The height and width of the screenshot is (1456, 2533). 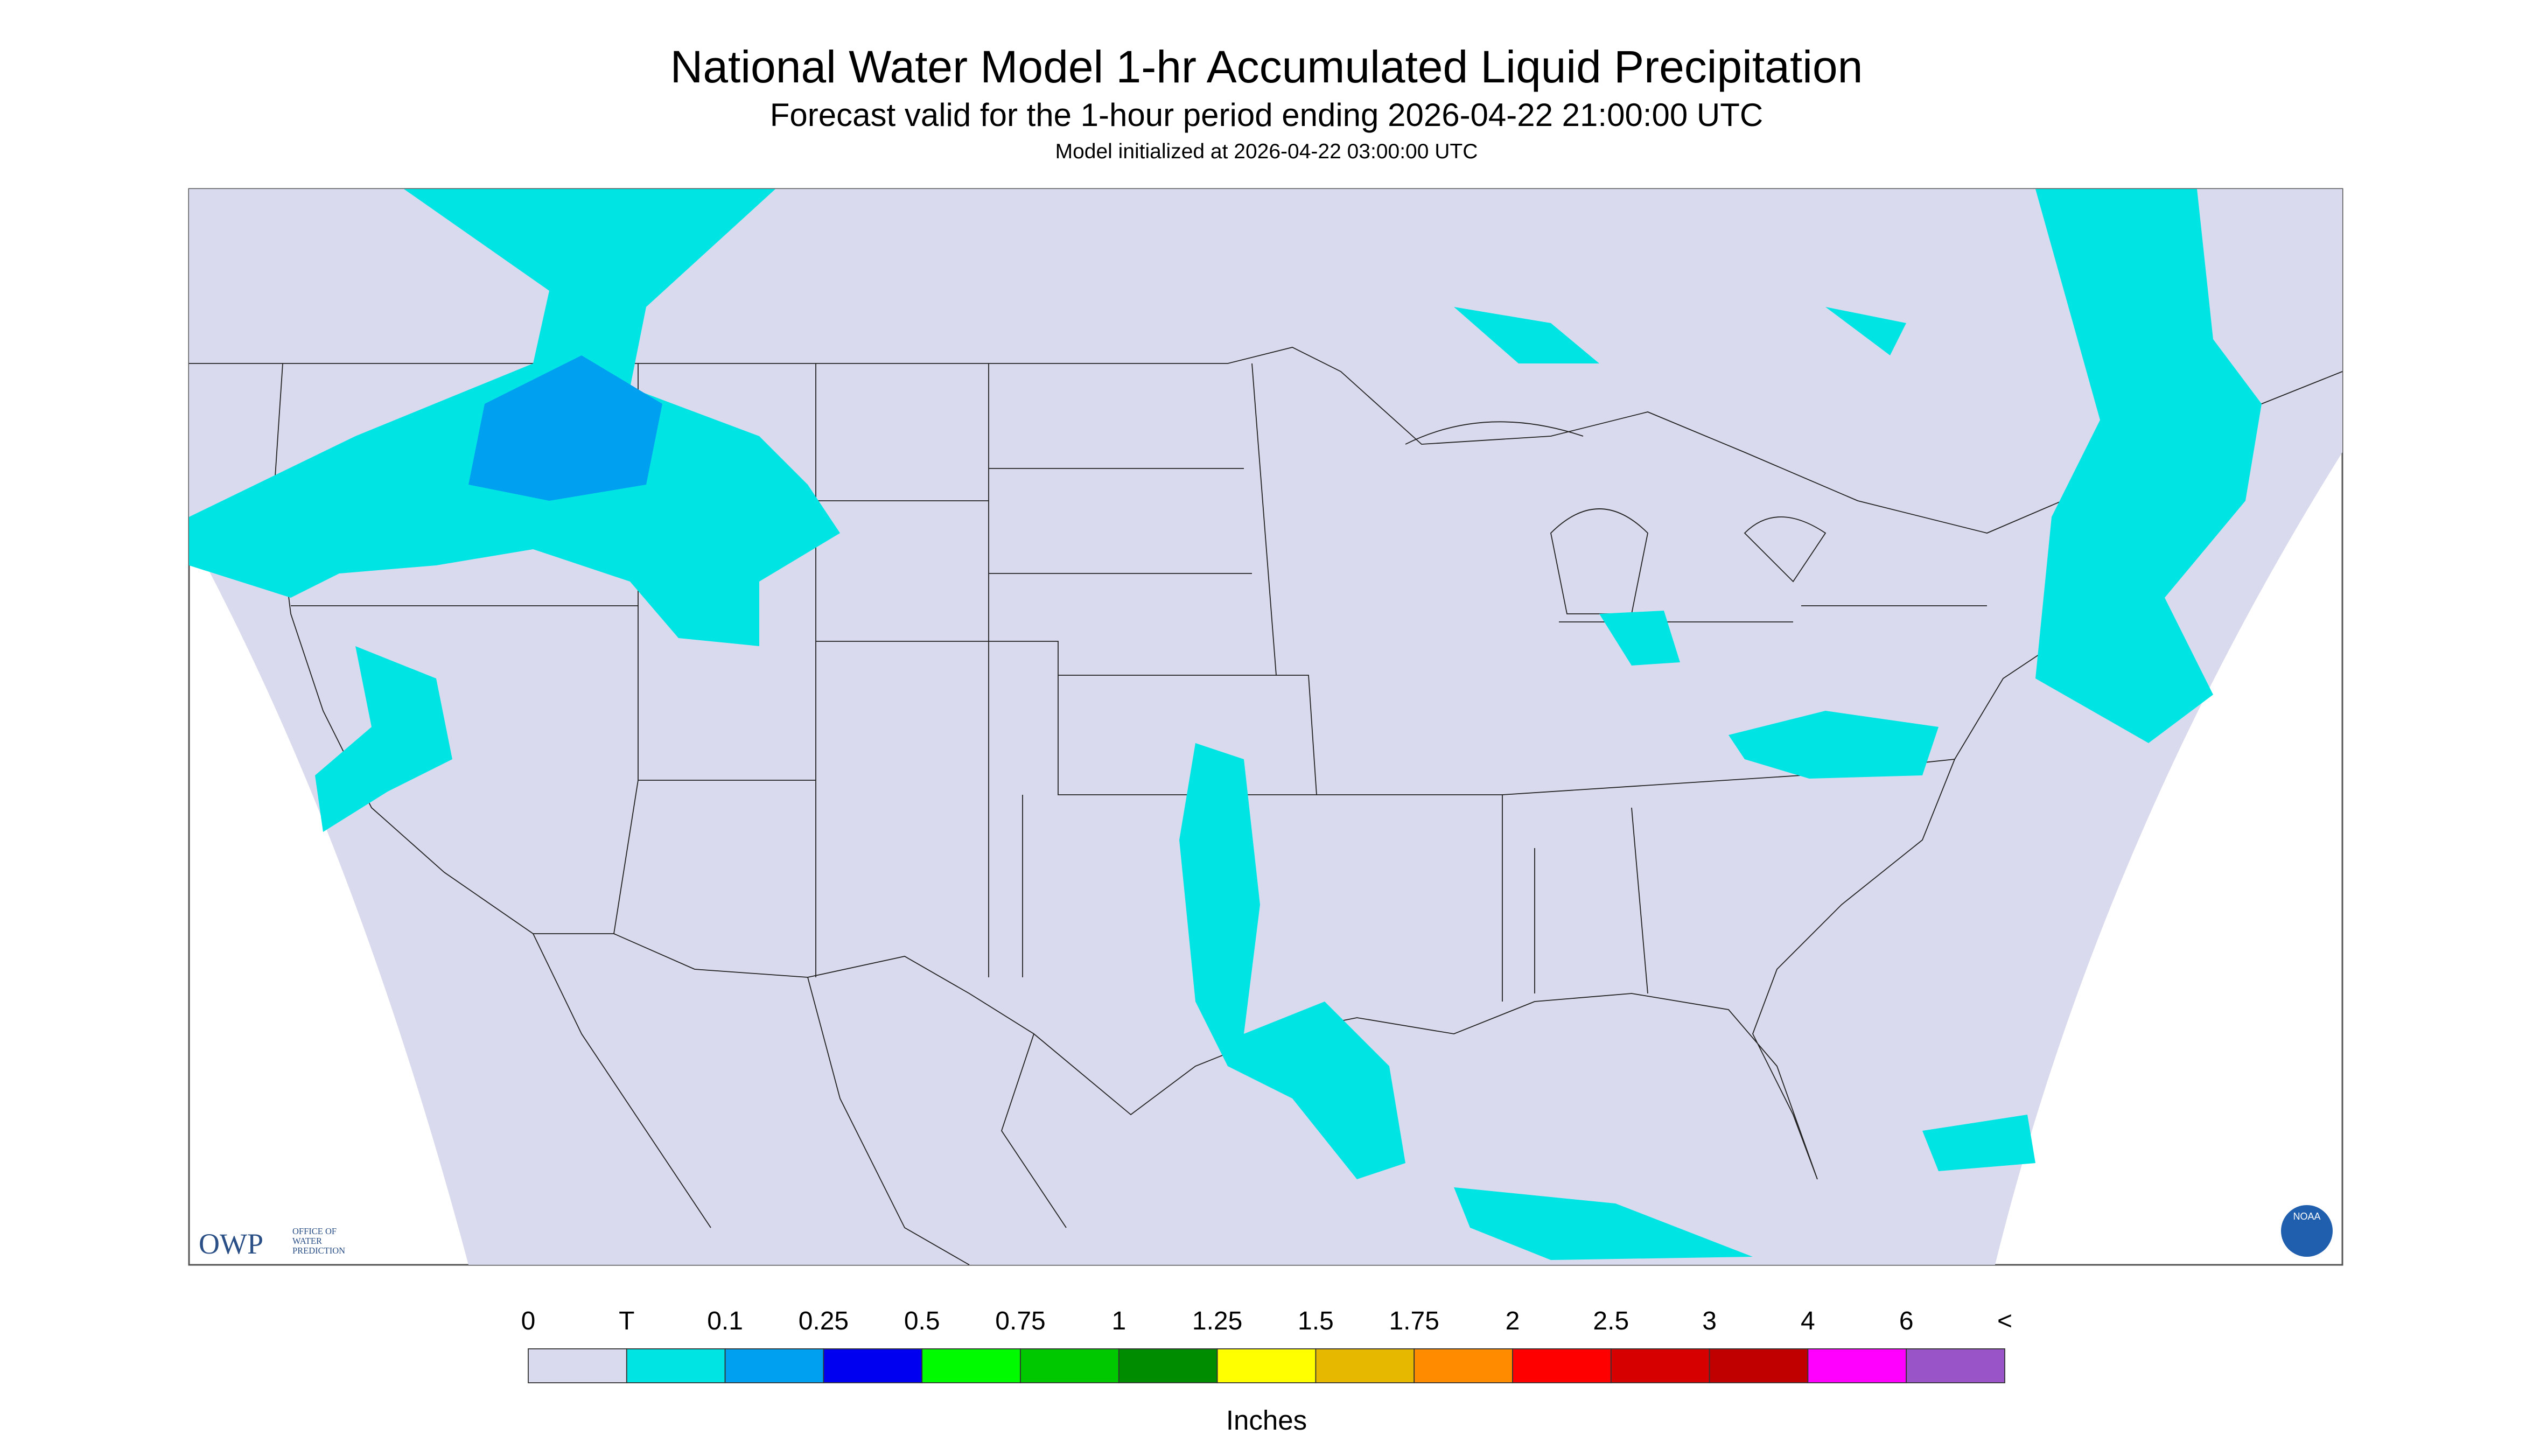 What do you see at coordinates (1414, 1321) in the screenshot?
I see `legend-label: 1.75` at bounding box center [1414, 1321].